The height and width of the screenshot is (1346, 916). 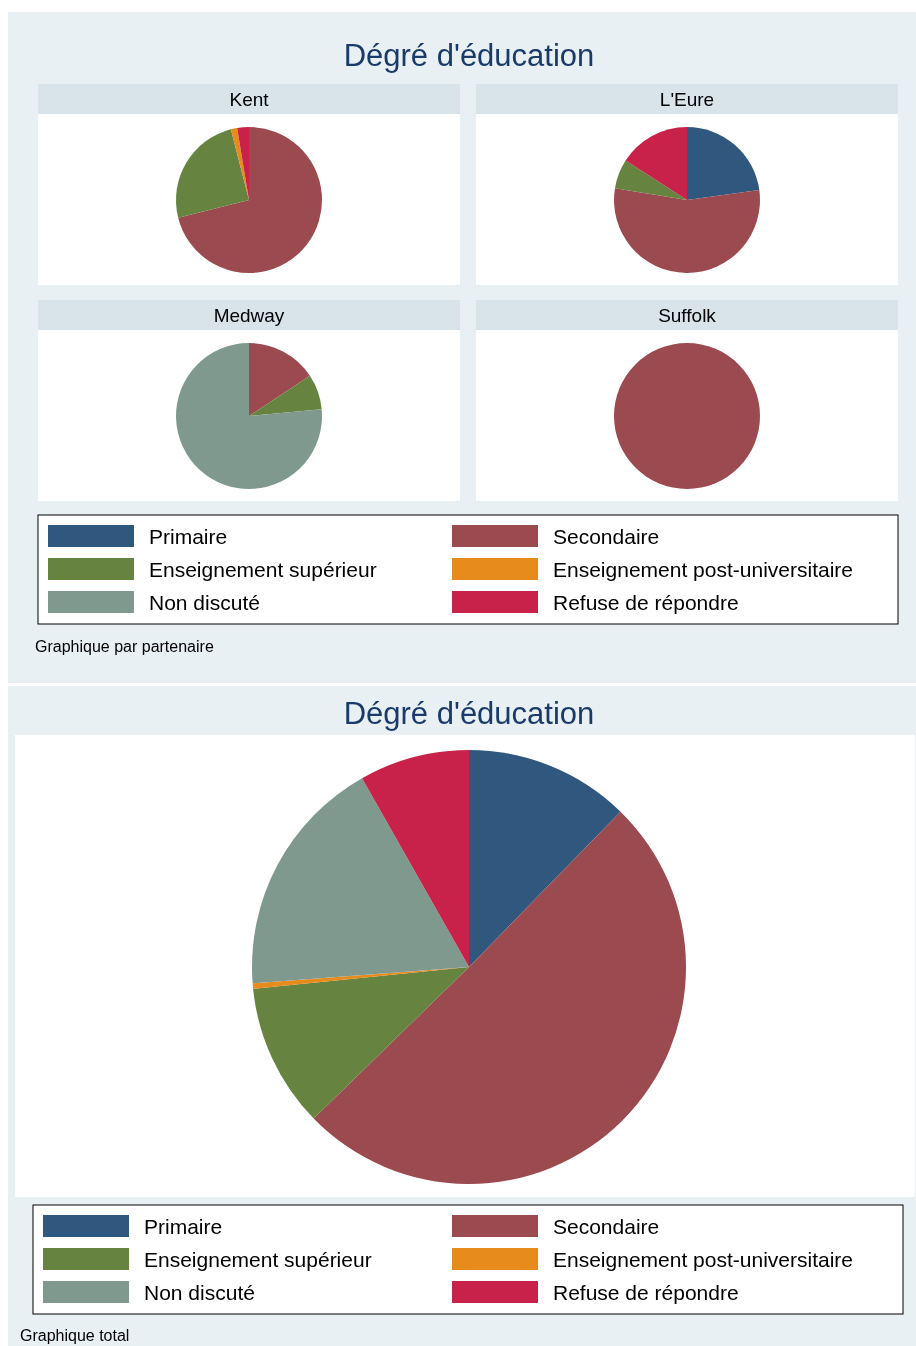 I want to click on slice-label: Medway, so click(x=249, y=315).